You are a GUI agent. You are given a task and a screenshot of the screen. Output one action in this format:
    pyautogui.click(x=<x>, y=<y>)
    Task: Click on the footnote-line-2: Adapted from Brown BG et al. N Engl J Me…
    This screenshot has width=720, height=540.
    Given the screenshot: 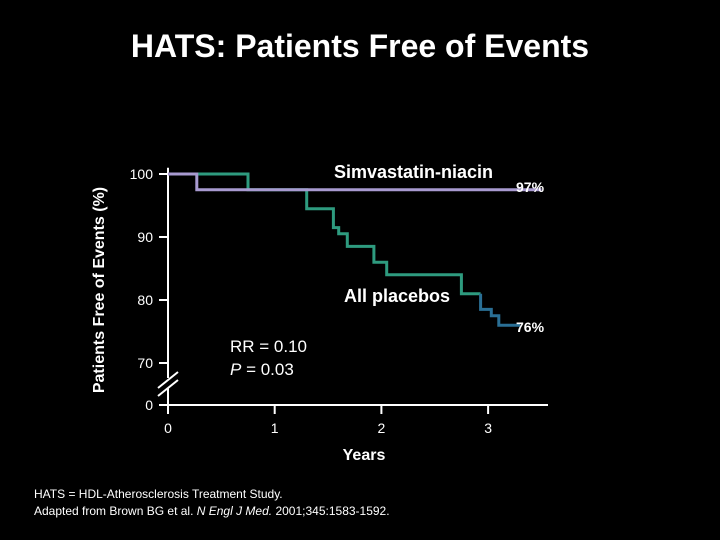 What is the action you would take?
    pyautogui.click(x=212, y=511)
    